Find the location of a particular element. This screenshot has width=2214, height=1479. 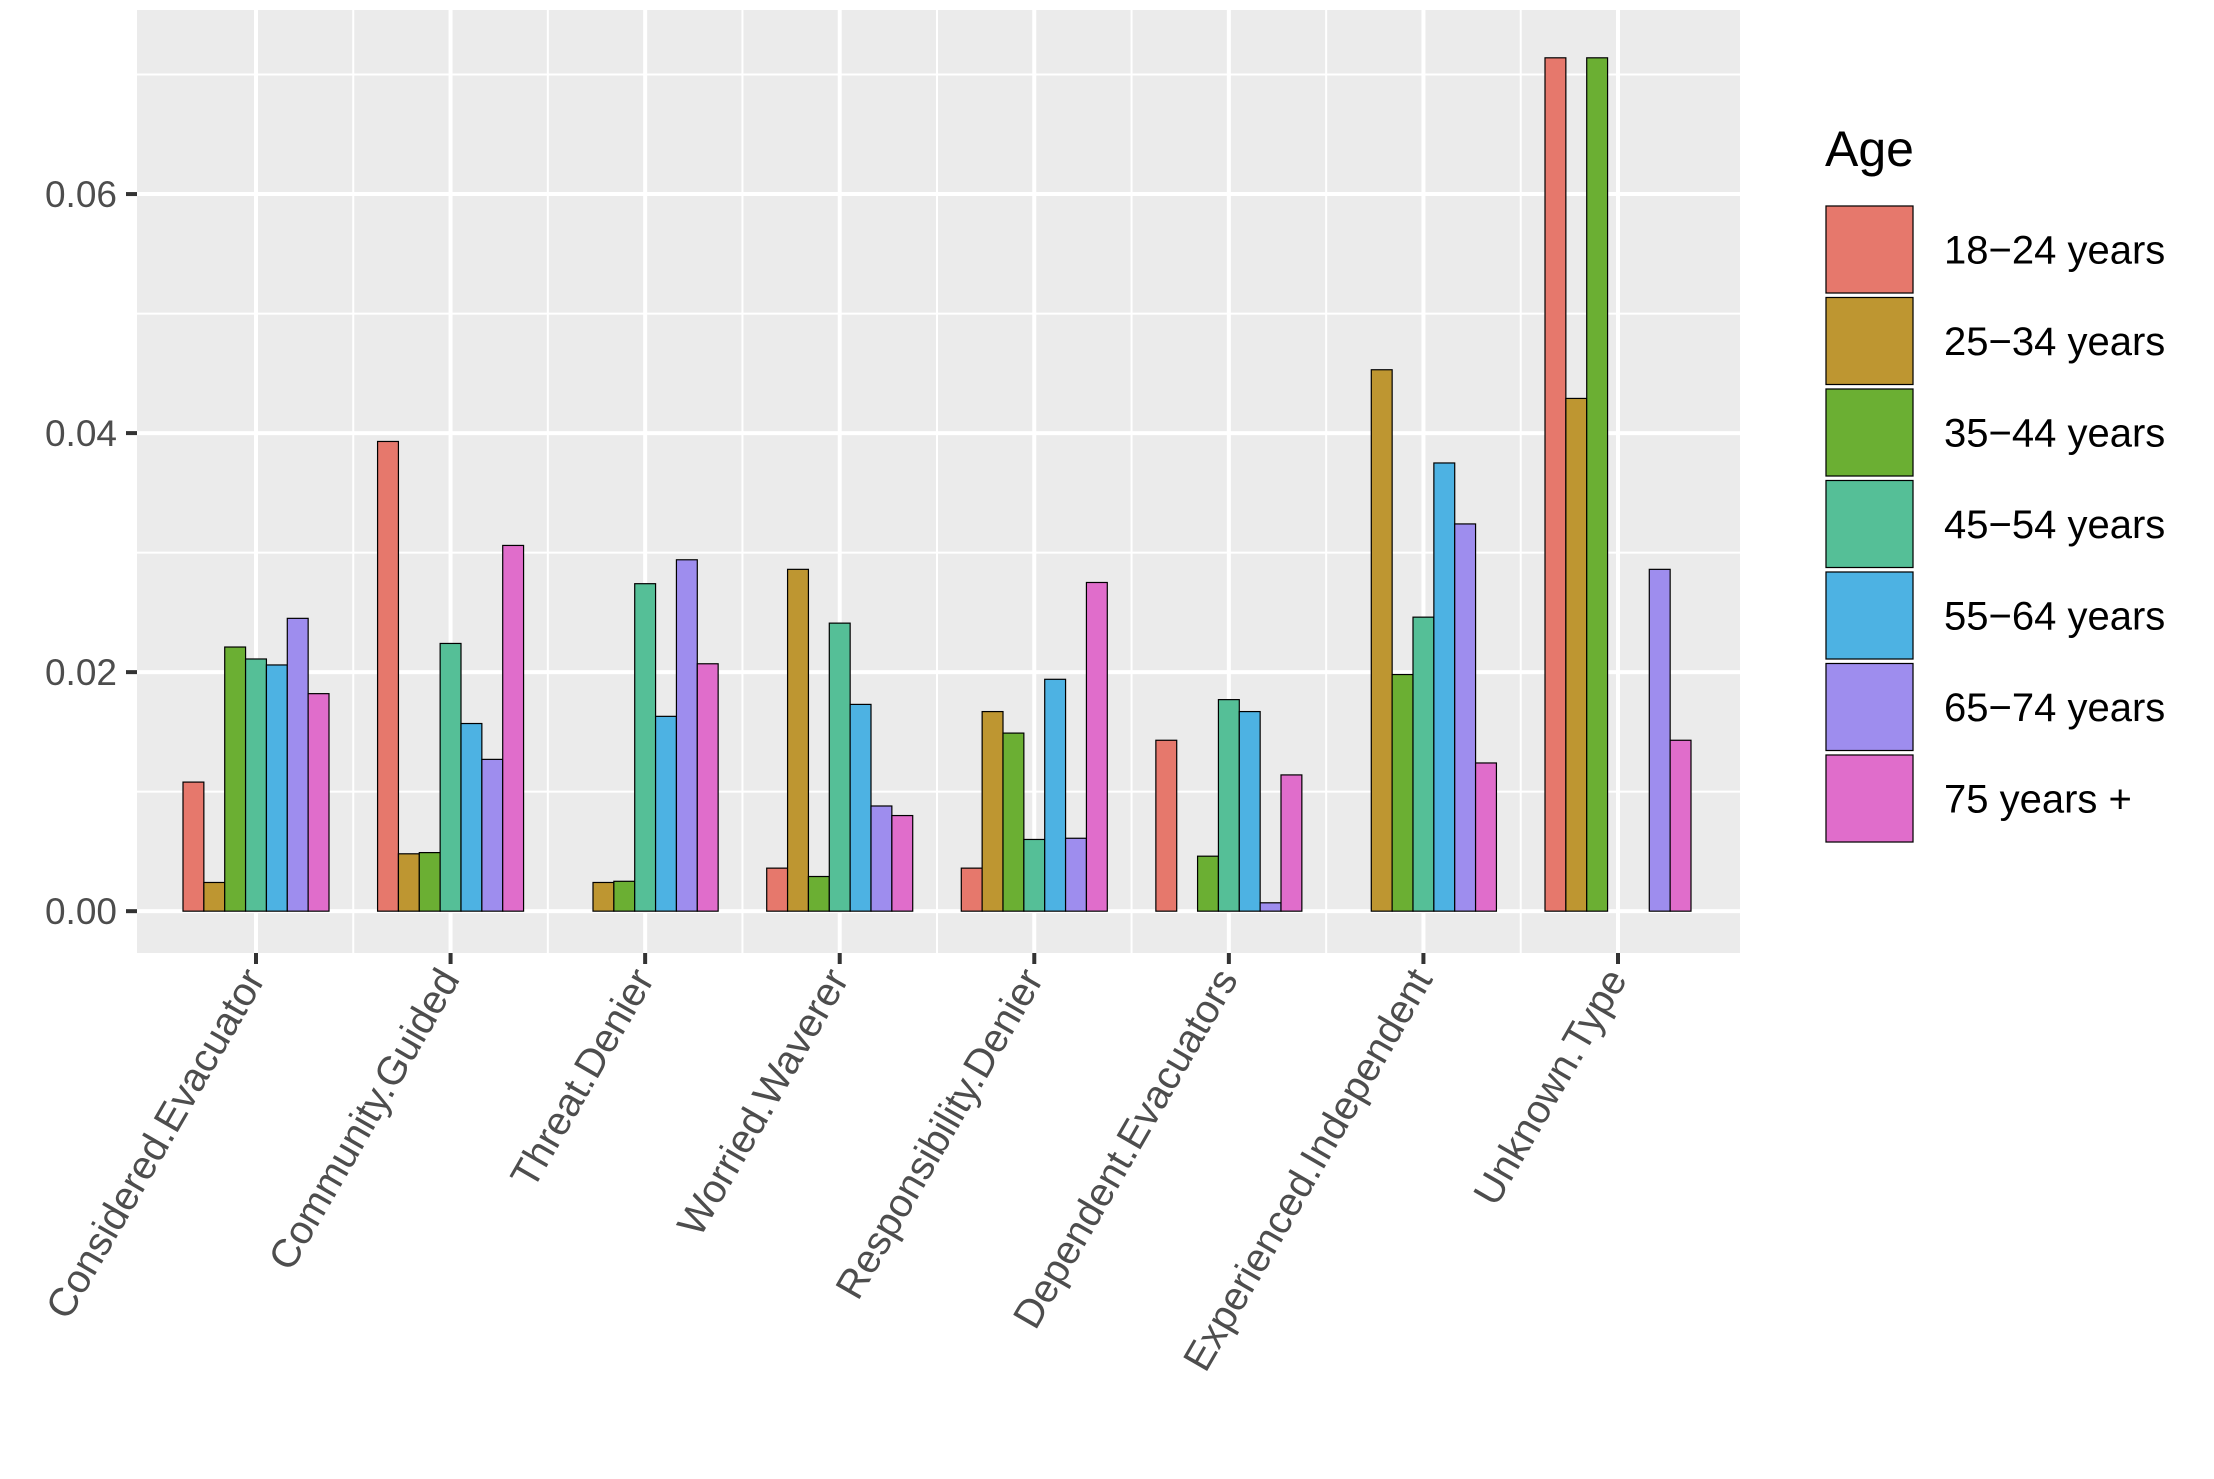

legend-label: 45−54 years is located at coordinates (2054, 525).